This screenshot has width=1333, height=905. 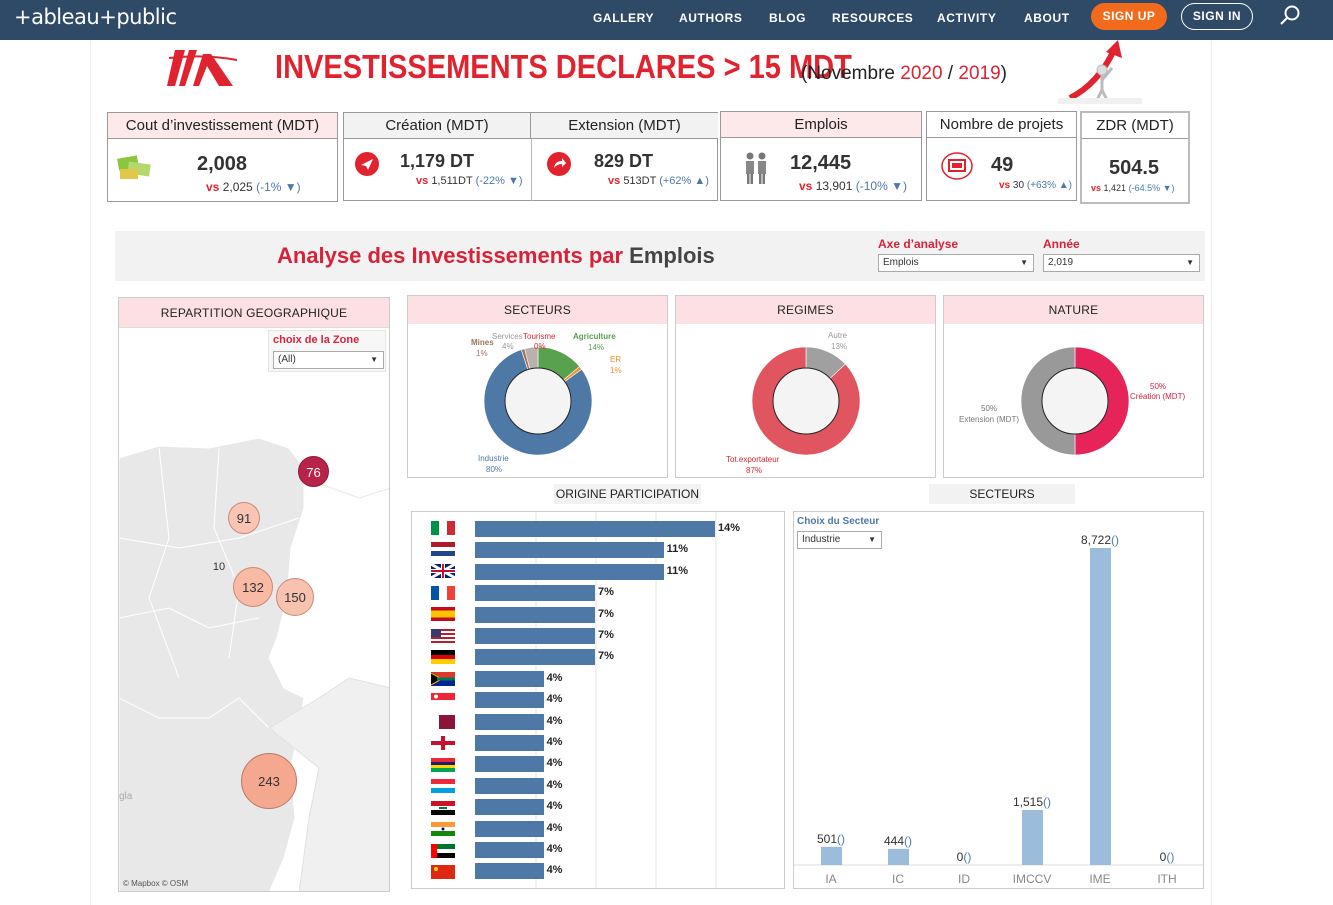 What do you see at coordinates (1290, 16) in the screenshot?
I see `search-icon` at bounding box center [1290, 16].